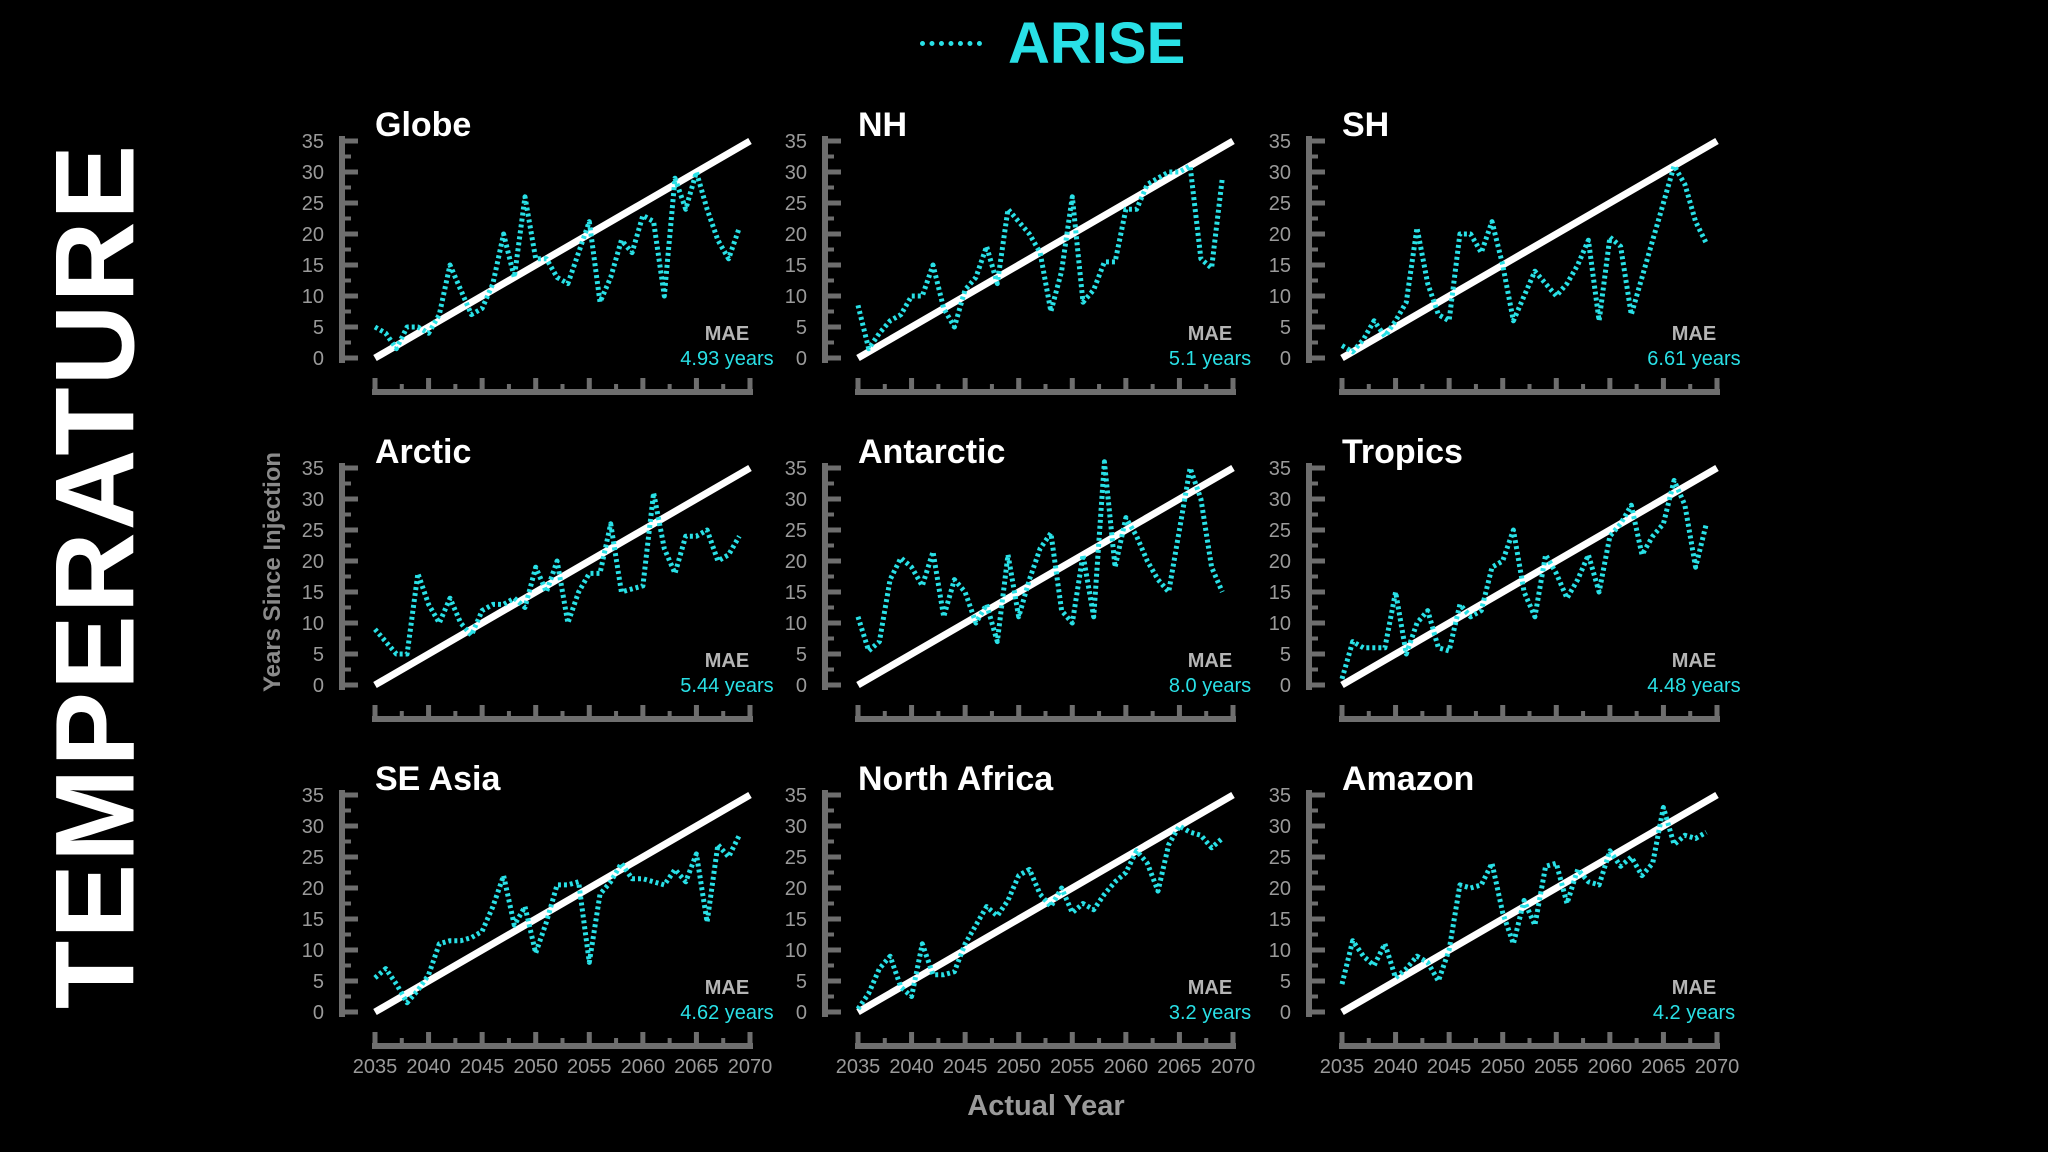  I want to click on mae-value: 4.48 years, so click(1693, 686).